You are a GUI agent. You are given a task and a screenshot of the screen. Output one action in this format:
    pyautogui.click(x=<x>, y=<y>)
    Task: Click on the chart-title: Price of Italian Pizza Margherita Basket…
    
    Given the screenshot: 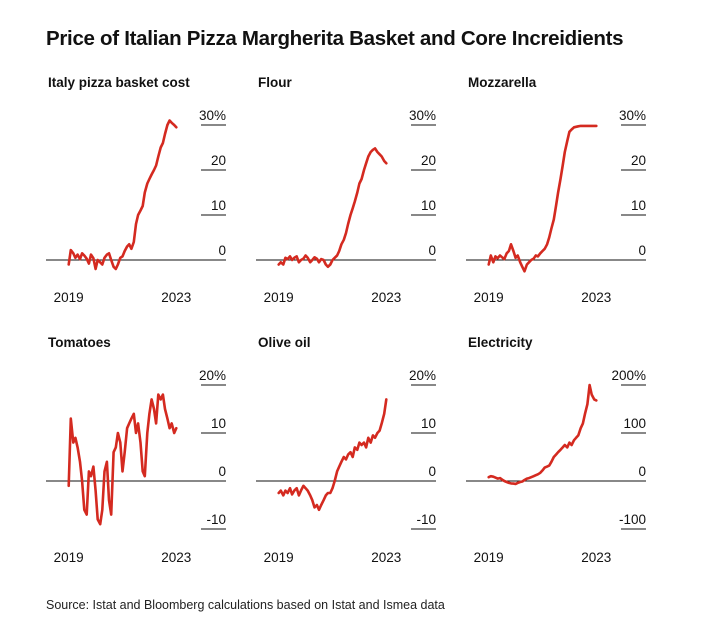 What is the action you would take?
    pyautogui.click(x=335, y=38)
    